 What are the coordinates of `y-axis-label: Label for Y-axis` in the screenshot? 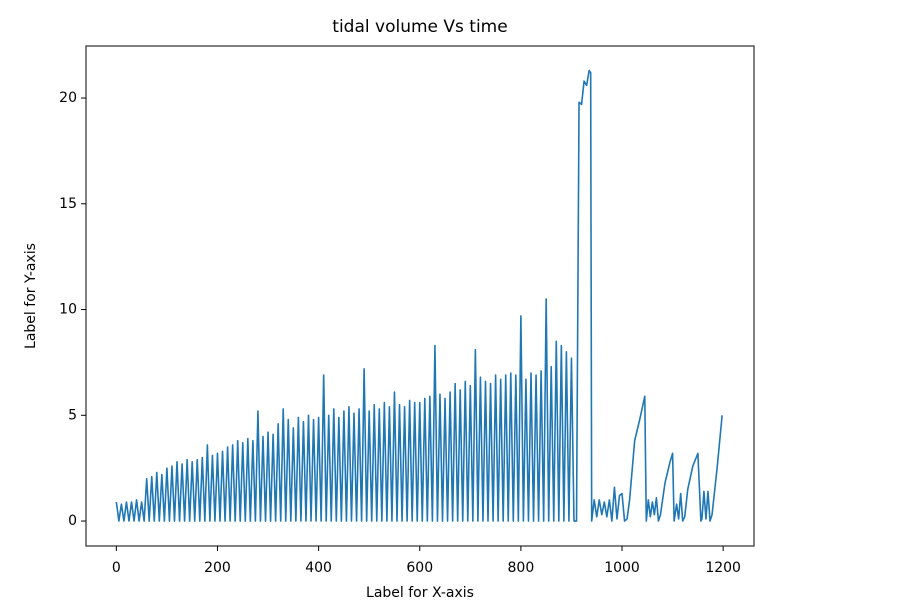 It's located at (31, 296).